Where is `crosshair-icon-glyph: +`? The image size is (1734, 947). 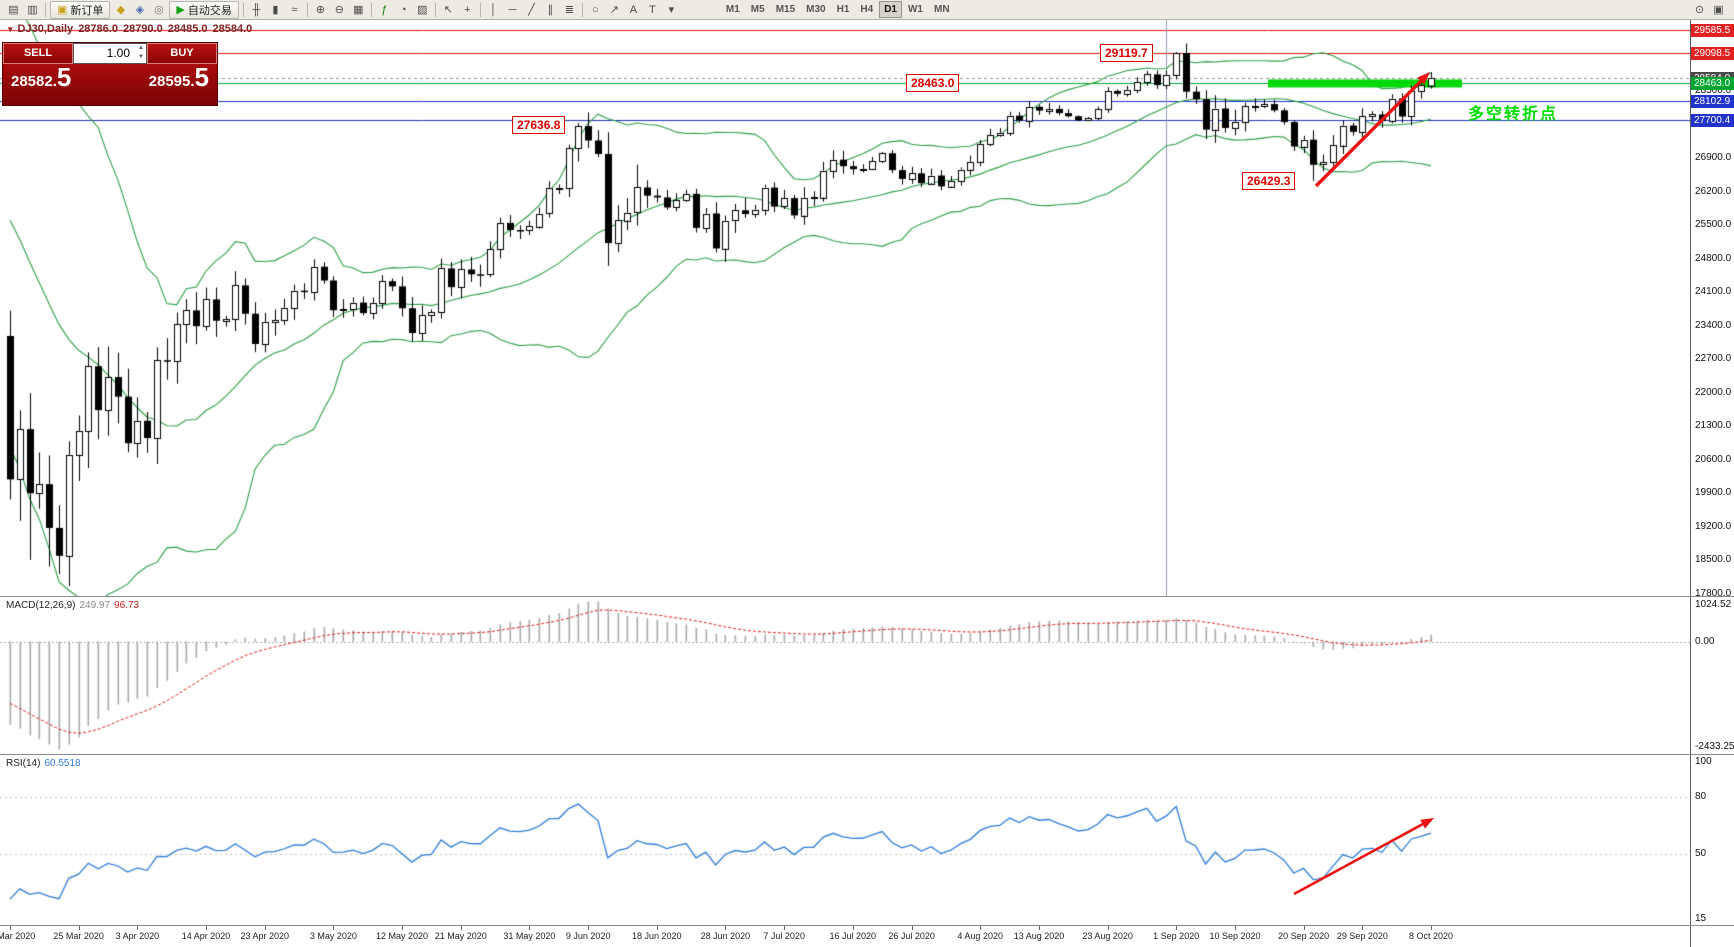
crosshair-icon-glyph: + is located at coordinates (467, 9).